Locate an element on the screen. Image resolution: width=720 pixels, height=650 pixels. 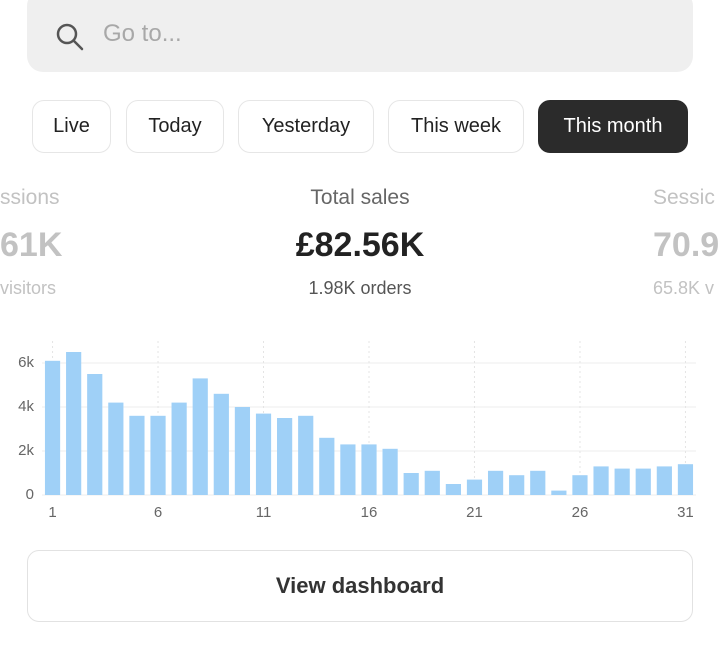
metric-value: 61K is located at coordinates (31, 245).